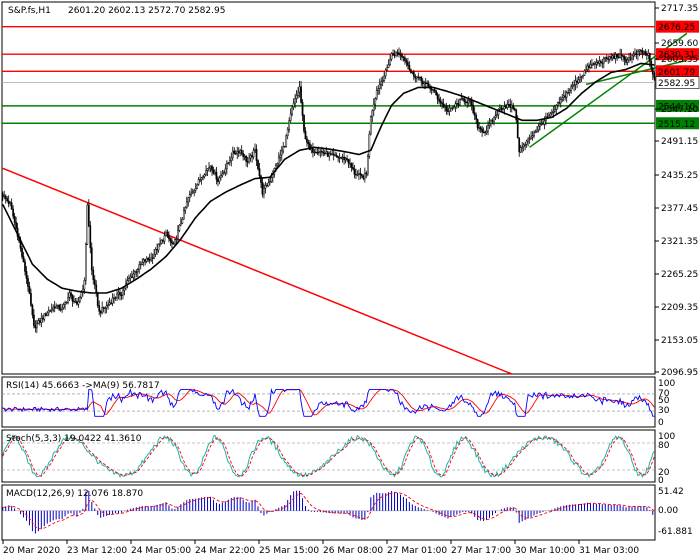  What do you see at coordinates (328, 456) in the screenshot?
I see `stoch-d-line` at bounding box center [328, 456].